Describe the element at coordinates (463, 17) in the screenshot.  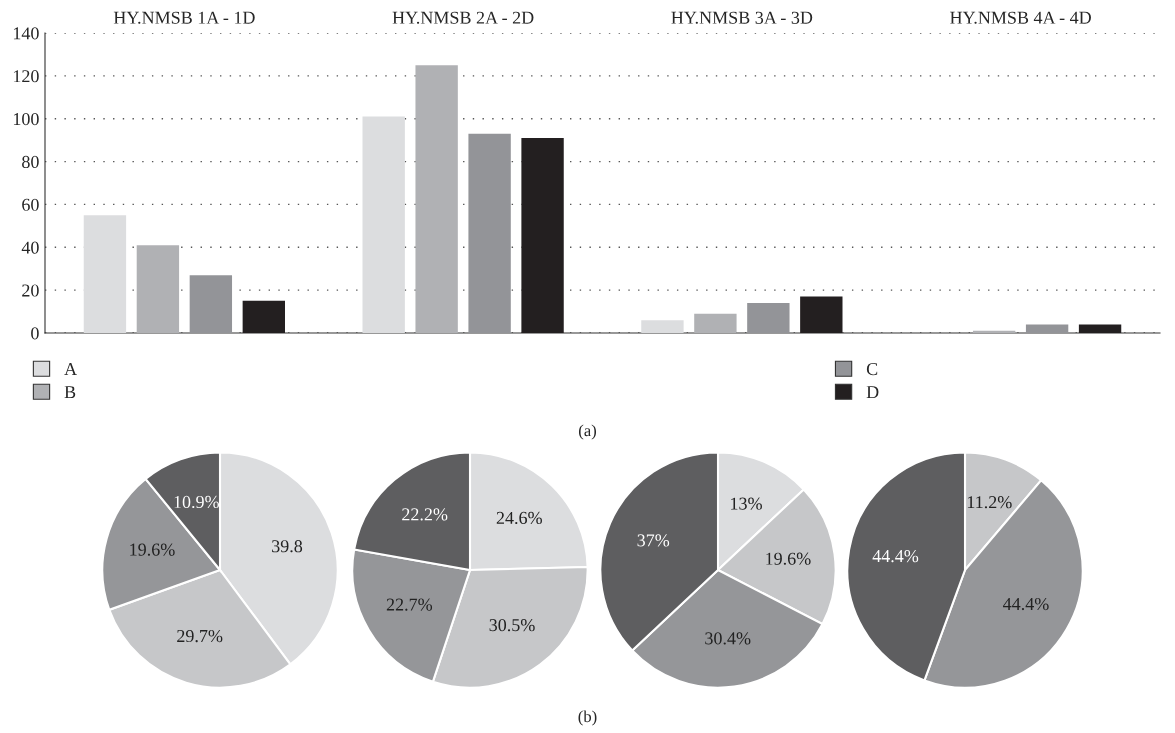
I see `x-tick-label: HY.NMSB 2A - 2D` at that location.